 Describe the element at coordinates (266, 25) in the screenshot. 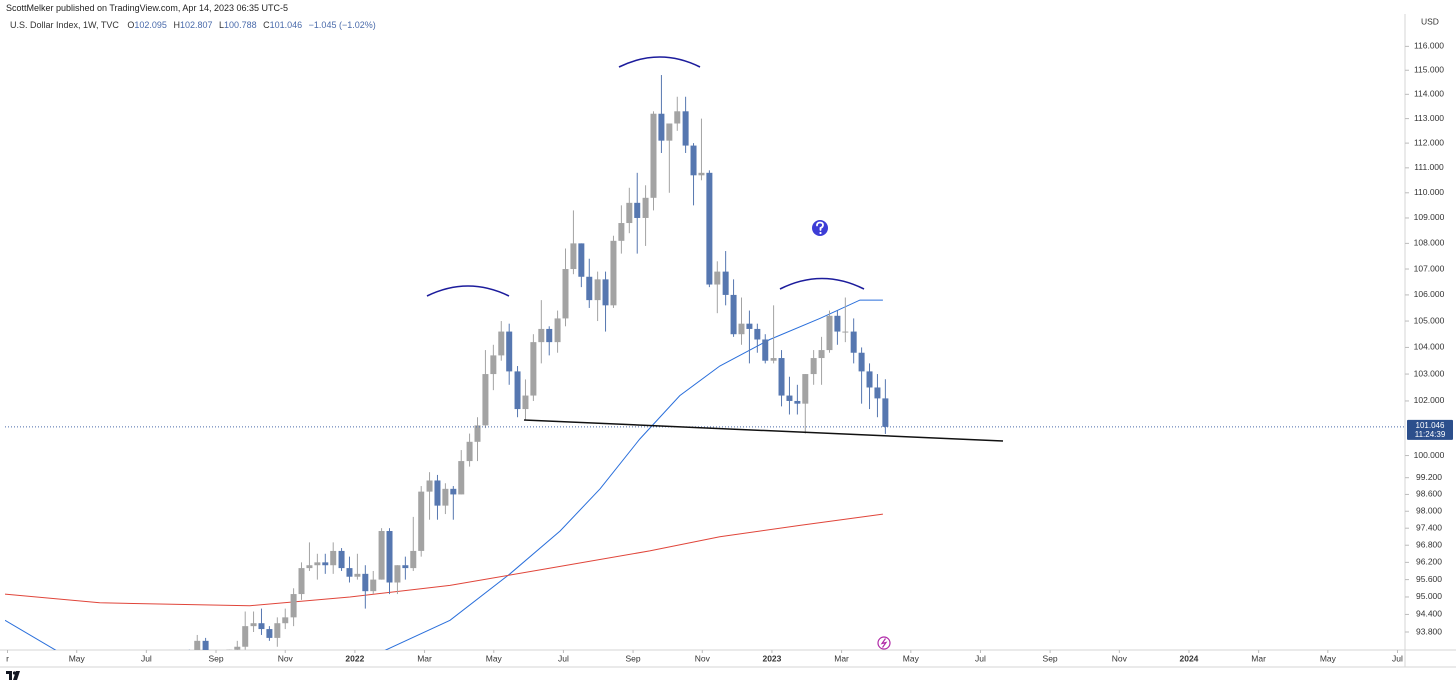

I see `ohlc-label: C` at that location.